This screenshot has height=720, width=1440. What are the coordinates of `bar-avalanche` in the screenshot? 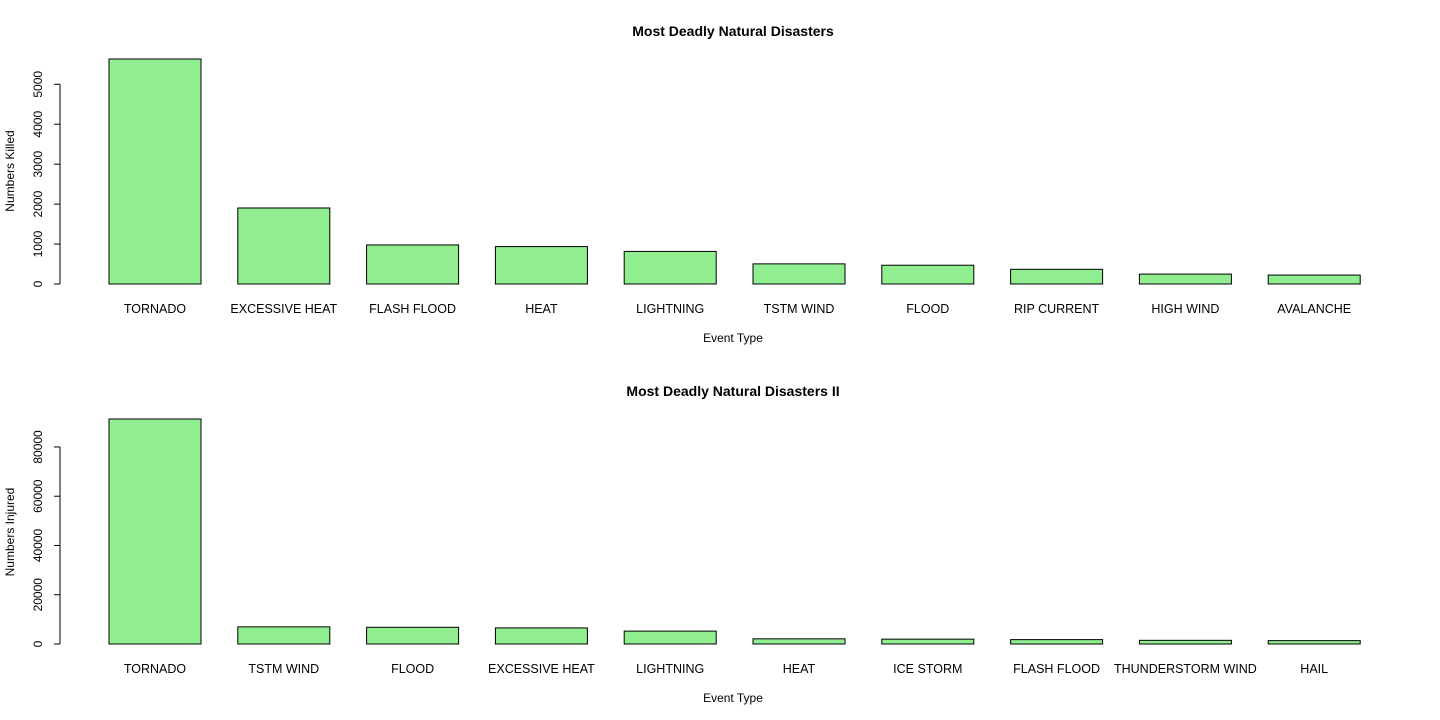 It's located at (1314, 279).